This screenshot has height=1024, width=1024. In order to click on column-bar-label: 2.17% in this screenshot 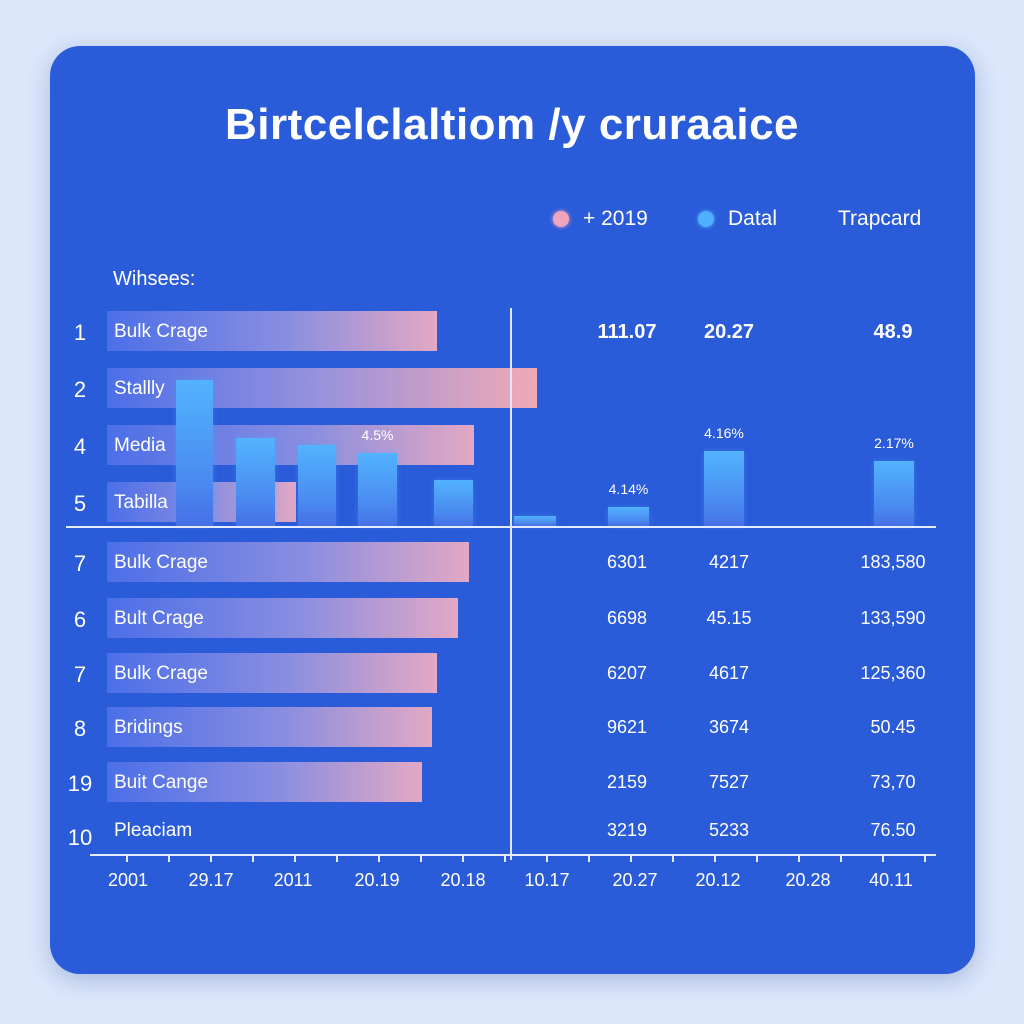, I will do `click(894, 443)`.